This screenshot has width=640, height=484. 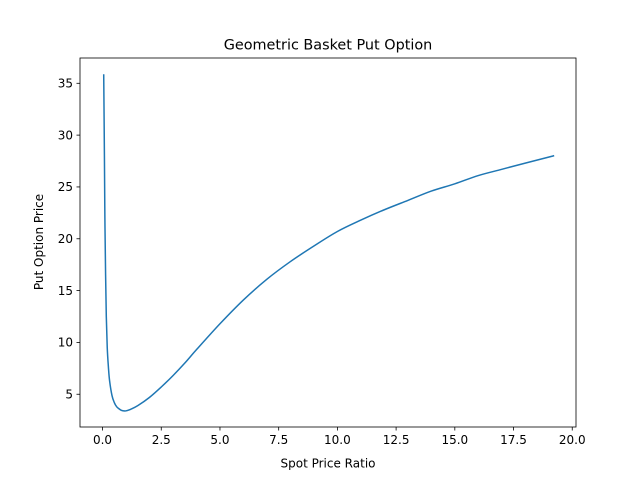 What do you see at coordinates (65, 135) in the screenshot?
I see `y-tick-label: 30` at bounding box center [65, 135].